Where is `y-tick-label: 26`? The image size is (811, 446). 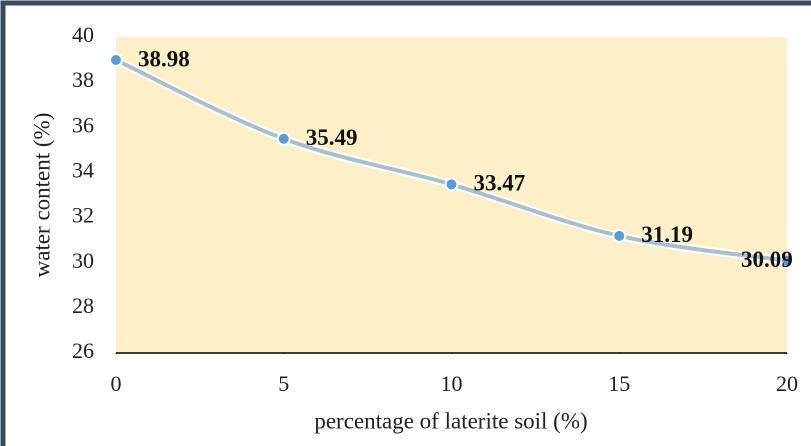
y-tick-label: 26 is located at coordinates (83, 350).